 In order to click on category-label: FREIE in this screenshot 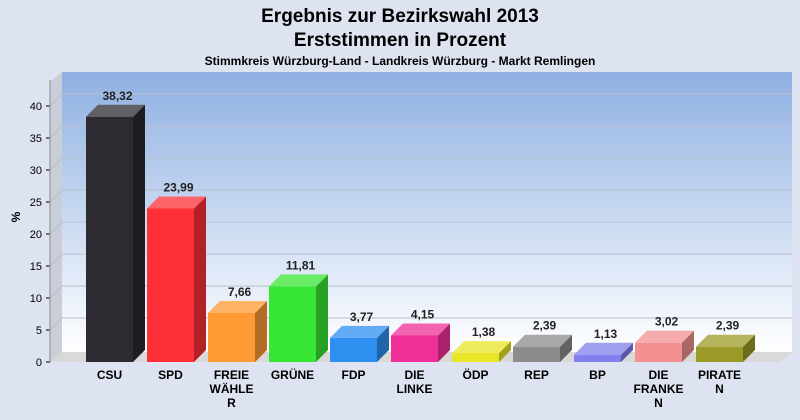, I will do `click(231, 375)`.